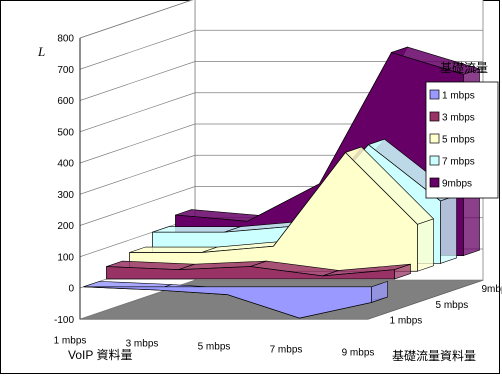  Describe the element at coordinates (464, 68) in the screenshot. I see `legend-title: 基礎流量` at that location.